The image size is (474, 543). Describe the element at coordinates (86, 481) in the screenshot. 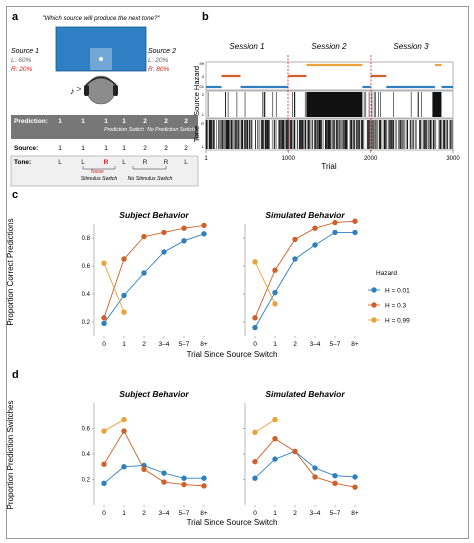

I see `d-y-tick-label: 0.2` at that location.